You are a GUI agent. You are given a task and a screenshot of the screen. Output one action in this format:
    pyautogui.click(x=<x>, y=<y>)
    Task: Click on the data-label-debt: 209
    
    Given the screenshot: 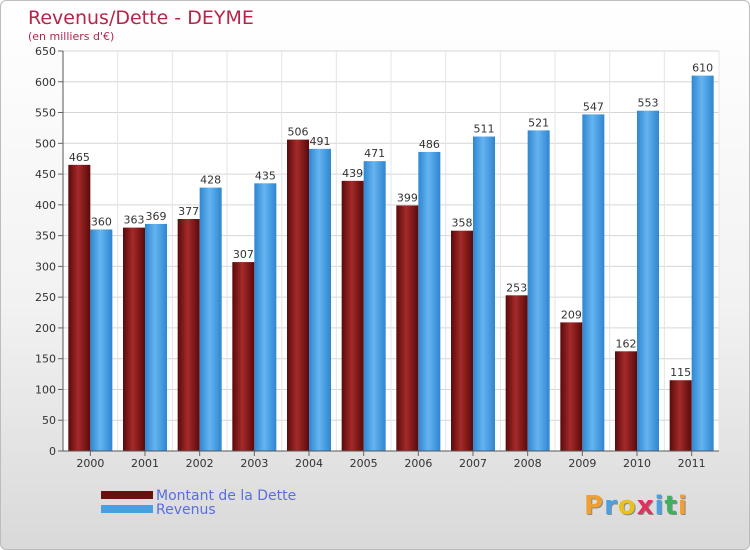 What is the action you would take?
    pyautogui.click(x=571, y=314)
    